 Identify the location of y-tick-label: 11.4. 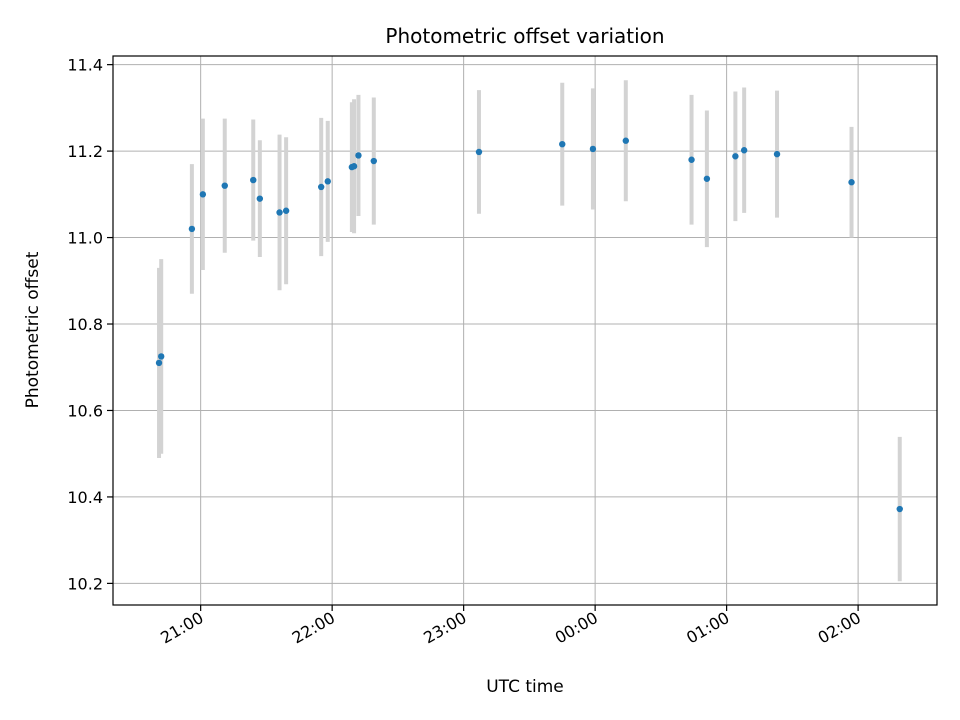
(85, 65).